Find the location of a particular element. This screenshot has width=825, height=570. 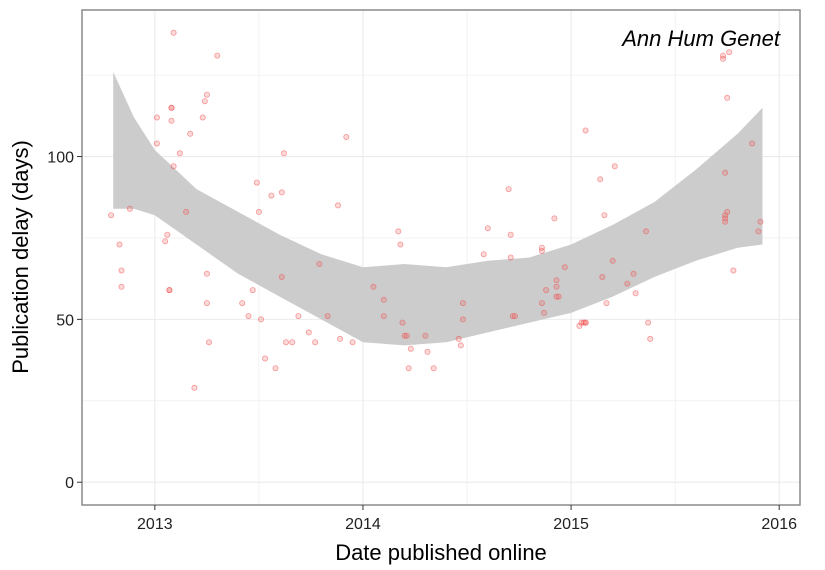

x-axis-title: Date published online is located at coordinates (441, 552).